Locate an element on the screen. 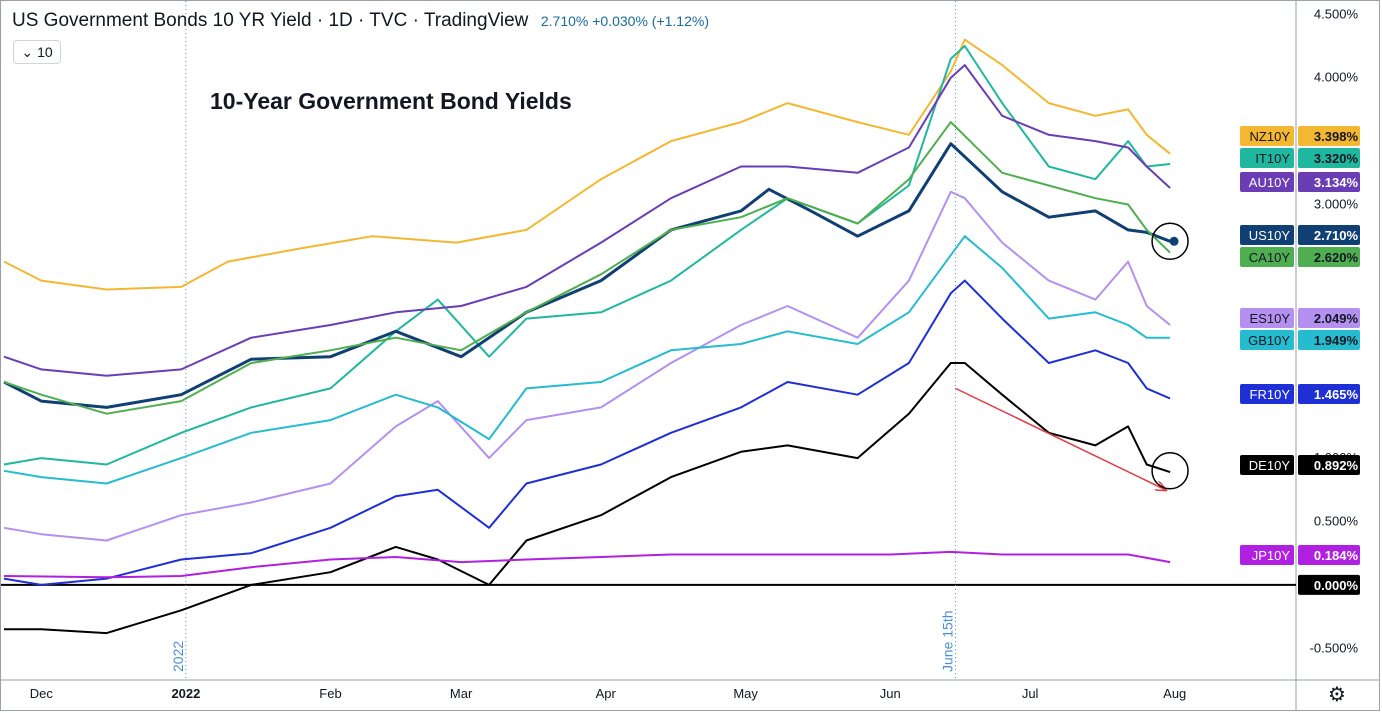  y-tick-label: 4.000% is located at coordinates (1336, 77).